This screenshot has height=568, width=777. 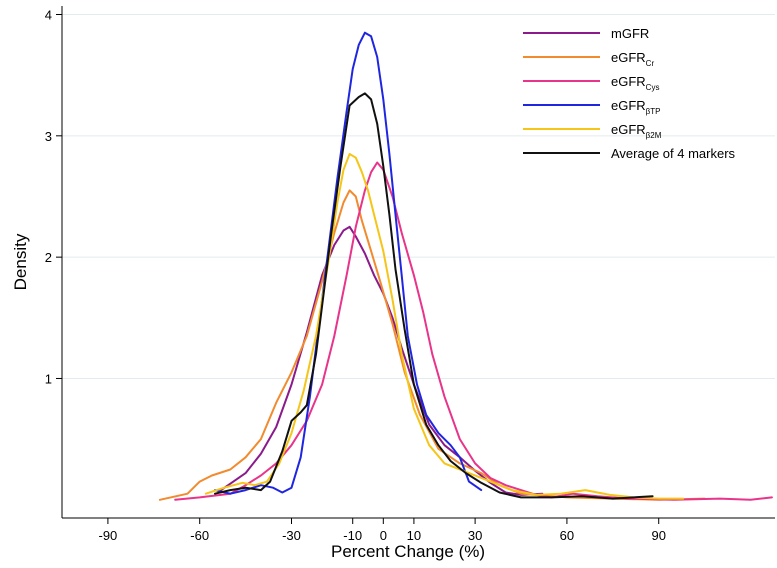 What do you see at coordinates (636, 131) in the screenshot?
I see `legend-label-4: eGFRβ2M` at bounding box center [636, 131].